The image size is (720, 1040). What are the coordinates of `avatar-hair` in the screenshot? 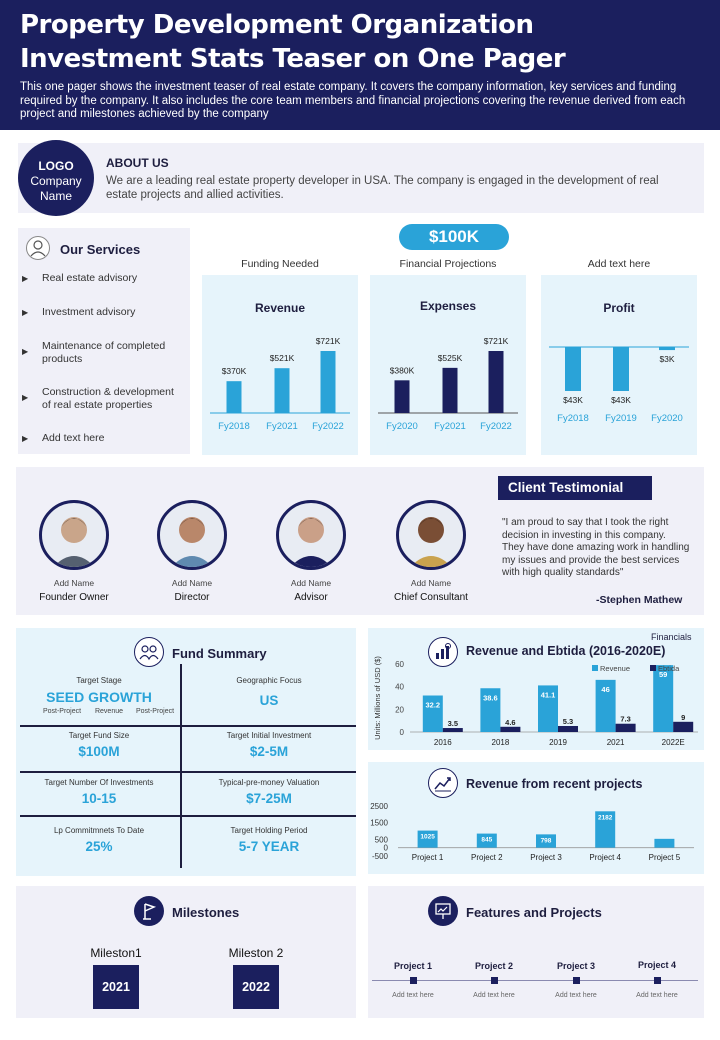 It's located at (74, 522).